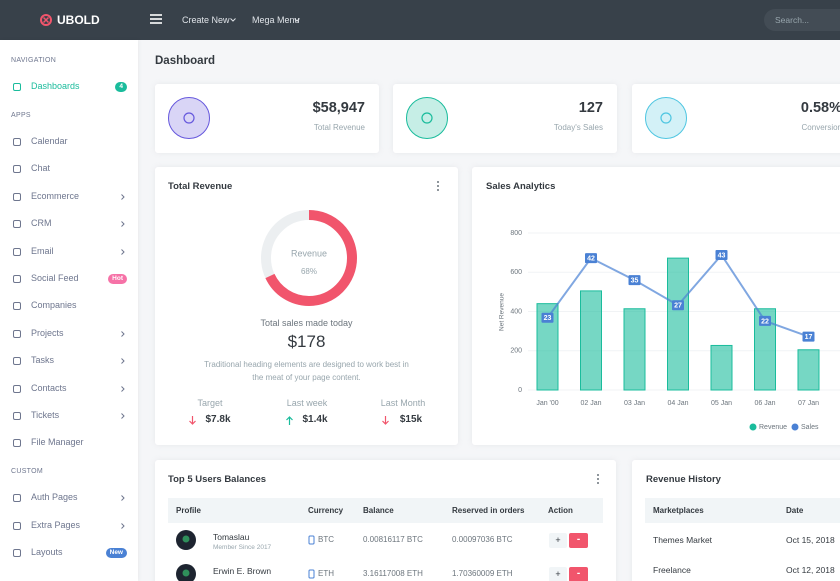 The height and width of the screenshot is (581, 840). Describe the element at coordinates (764, 403) in the screenshot. I see `x-tick-label: 06 Jan` at that location.